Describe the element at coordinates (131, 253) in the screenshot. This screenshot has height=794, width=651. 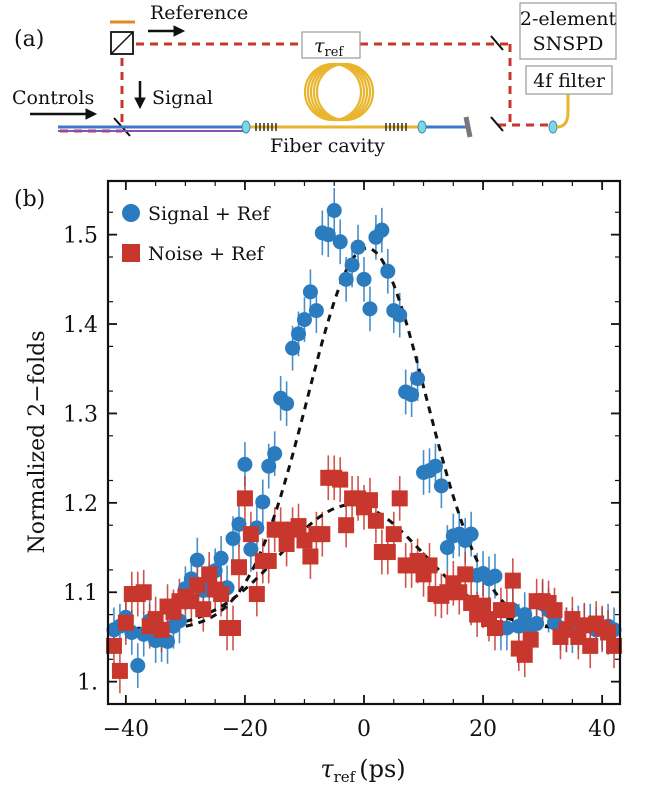
I see `legend-noise-marker` at that location.